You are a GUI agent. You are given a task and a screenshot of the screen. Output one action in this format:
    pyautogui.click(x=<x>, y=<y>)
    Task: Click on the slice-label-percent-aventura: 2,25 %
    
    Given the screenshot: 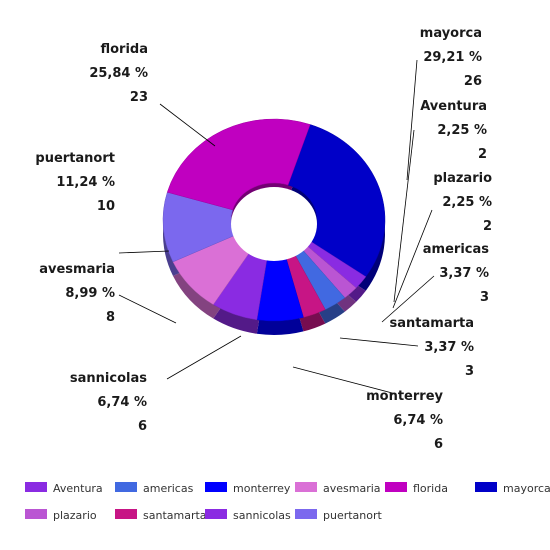 What is the action you would take?
    pyautogui.click(x=462, y=130)
    